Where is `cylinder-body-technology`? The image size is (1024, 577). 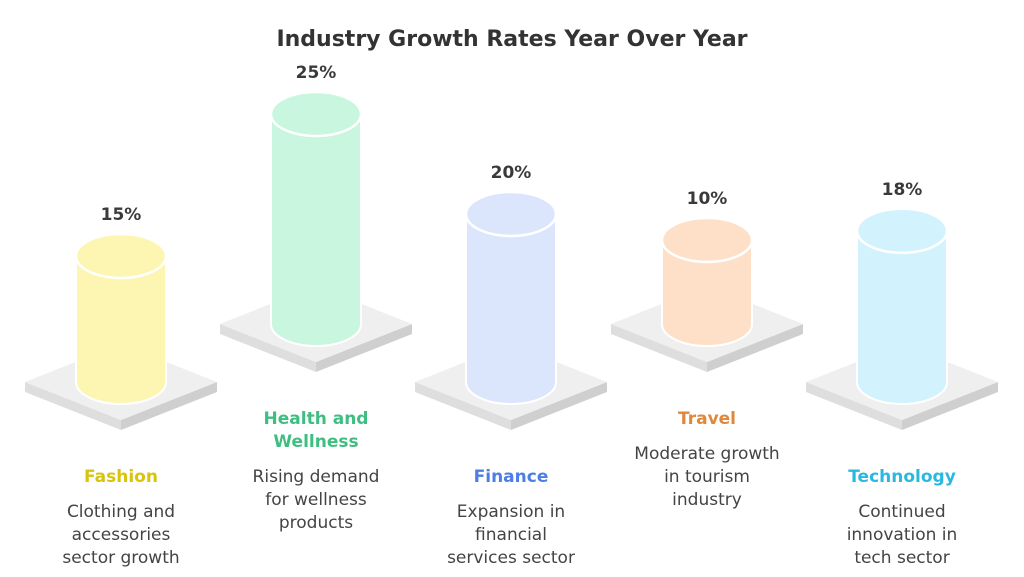 cylinder-body-technology is located at coordinates (902, 317).